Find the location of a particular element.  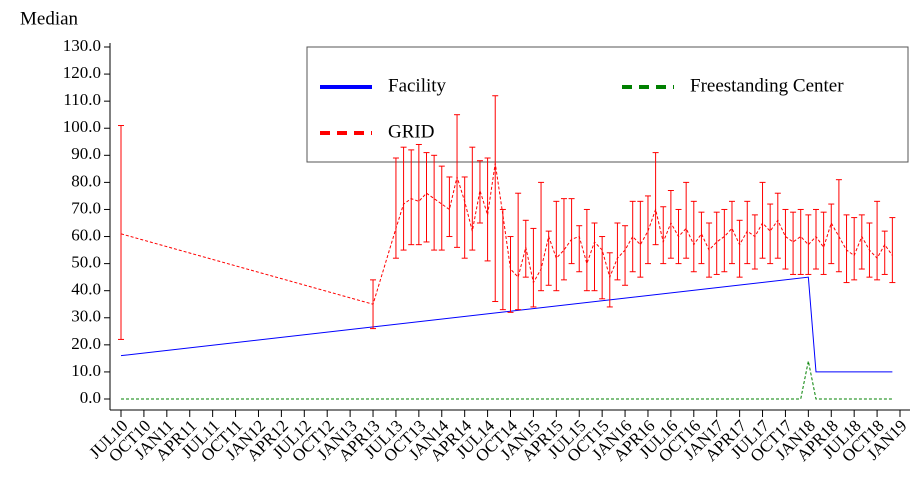

y-tick-label: 70.0 is located at coordinates (86, 207).